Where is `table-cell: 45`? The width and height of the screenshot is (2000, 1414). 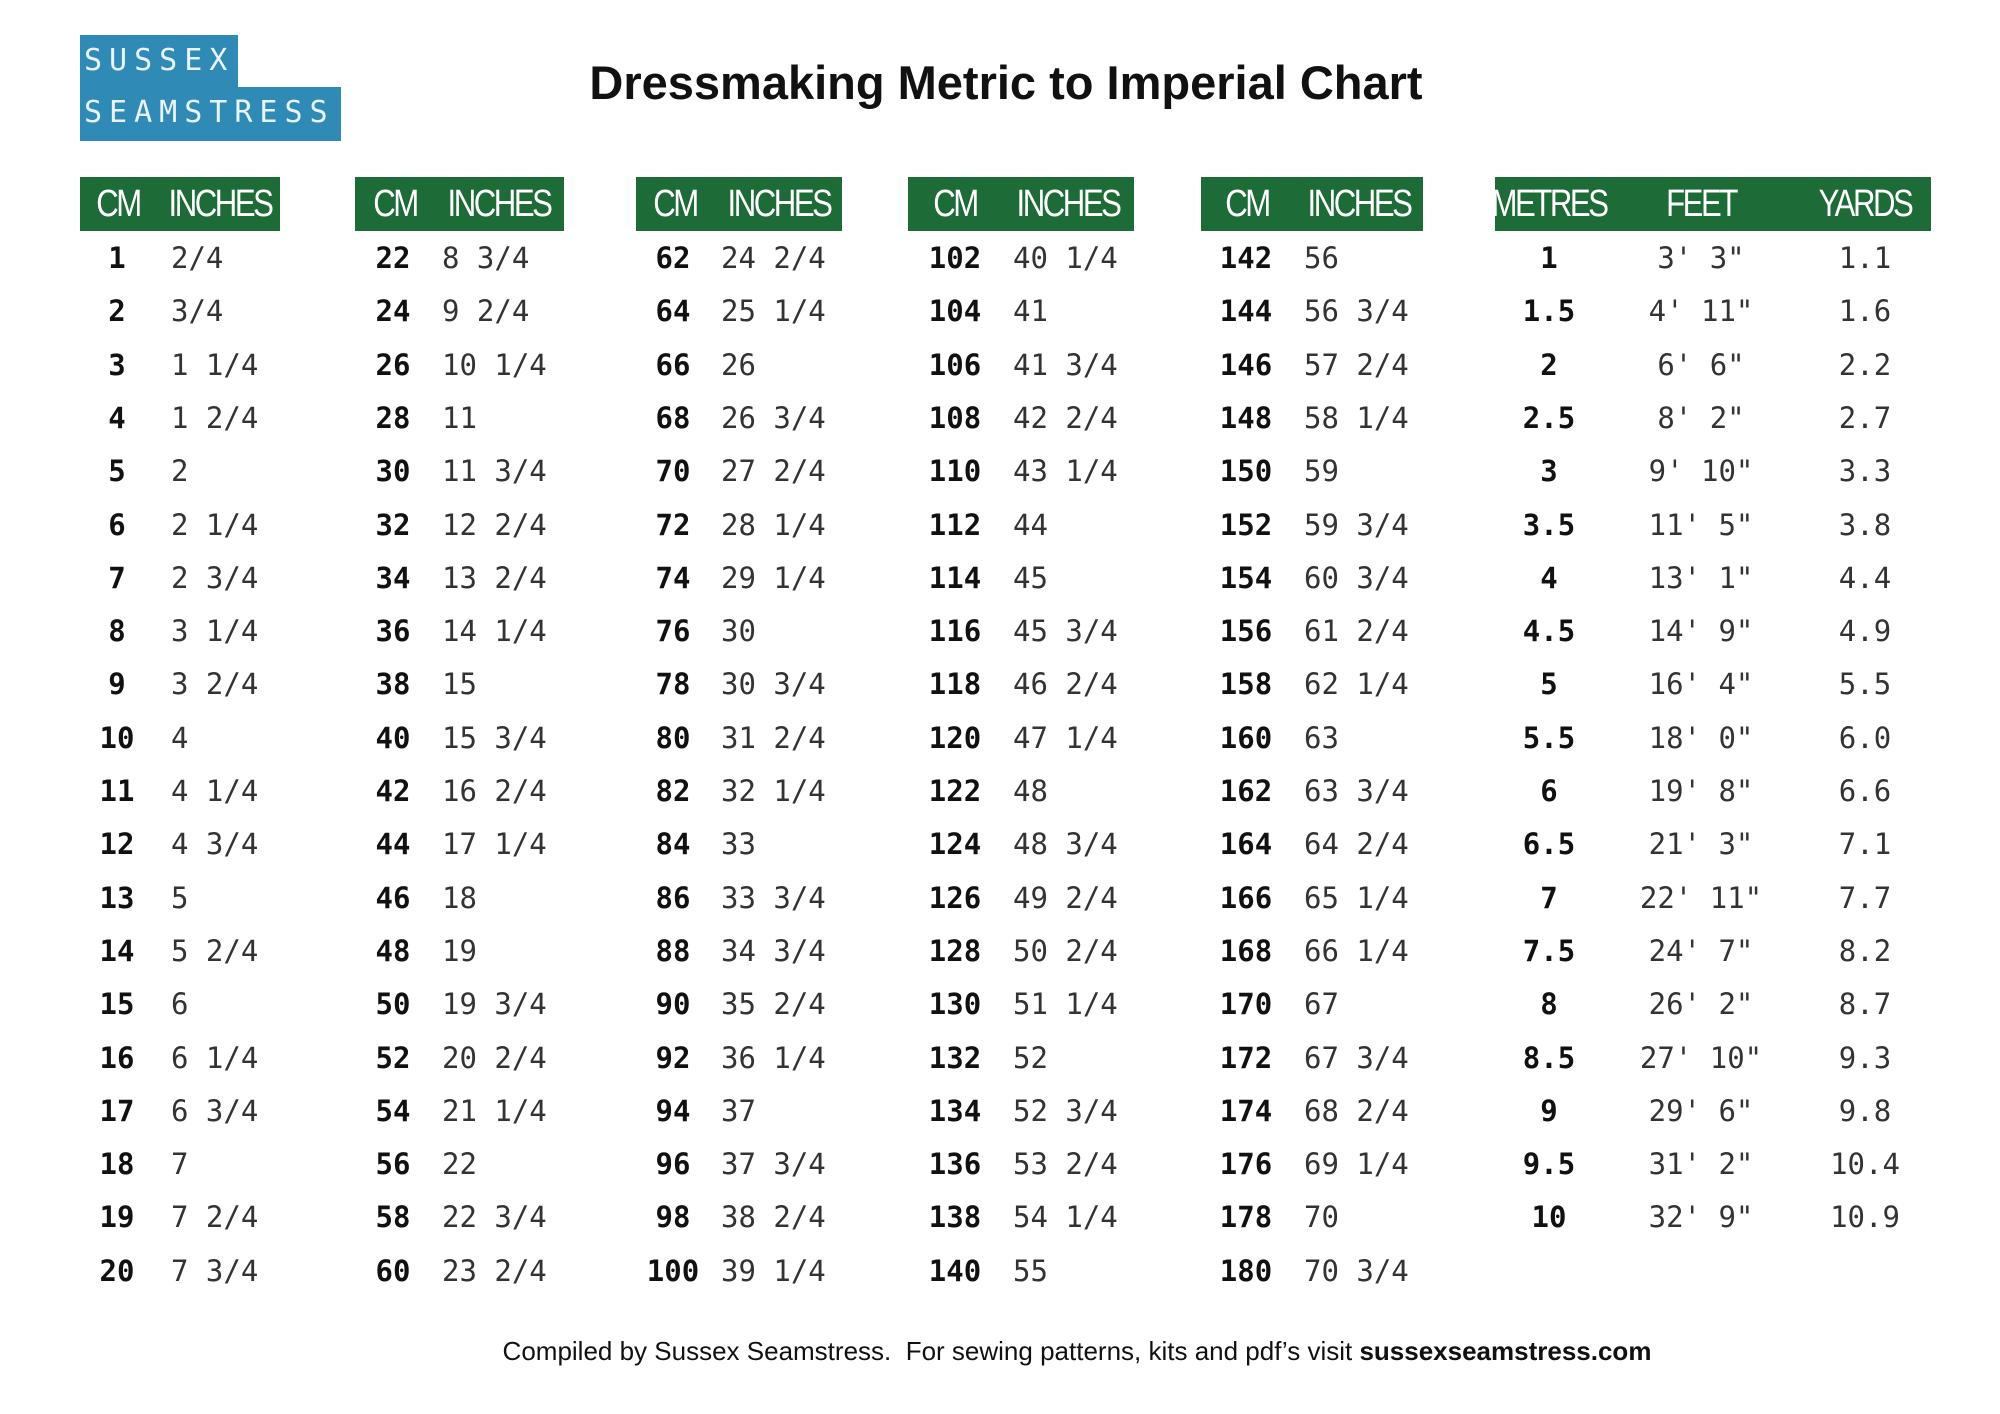 table-cell: 45 is located at coordinates (1030, 577).